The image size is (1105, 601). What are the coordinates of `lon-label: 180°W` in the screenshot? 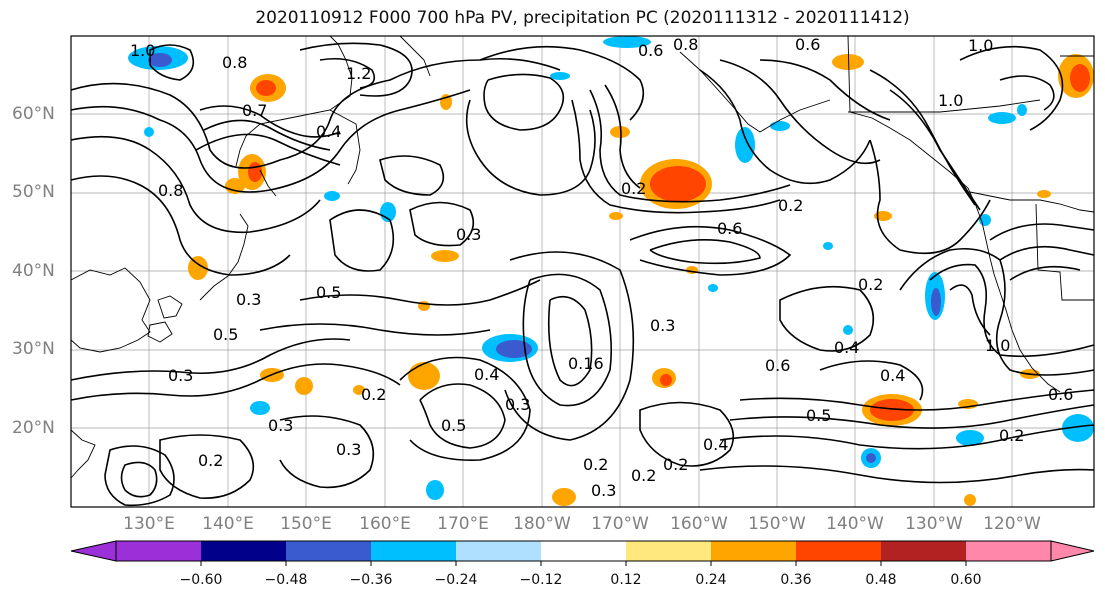 It's located at (542, 524).